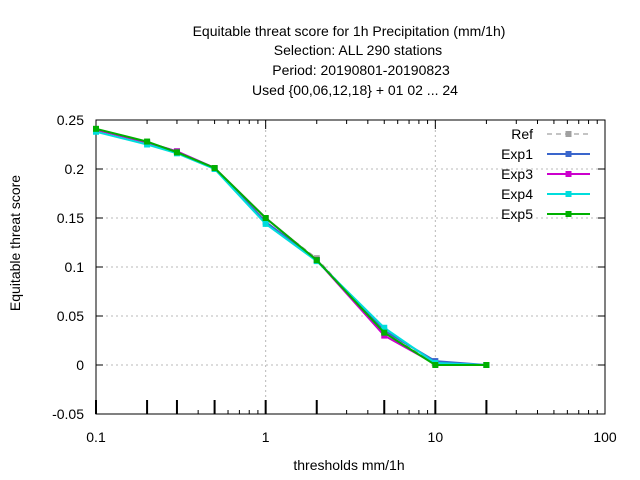 This screenshot has height=480, width=640. What do you see at coordinates (517, 174) in the screenshot?
I see `legend-label: Exp3` at bounding box center [517, 174].